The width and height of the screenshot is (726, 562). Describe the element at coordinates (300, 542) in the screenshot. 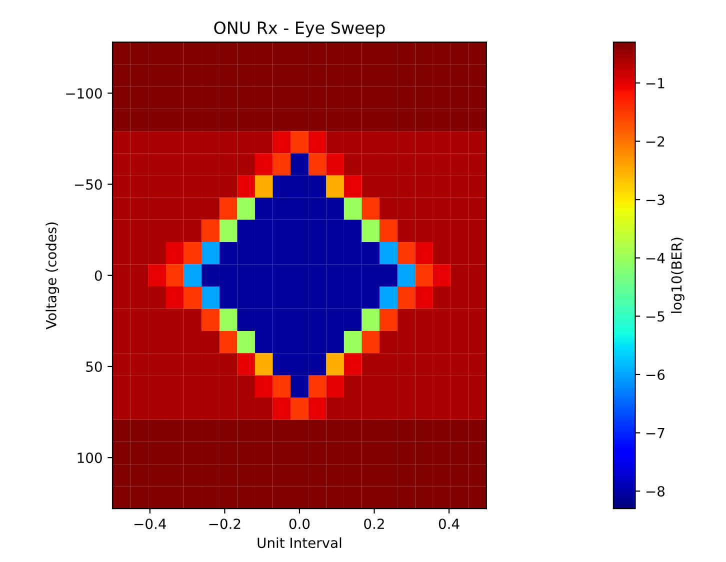

I see `x-axis-title: Unit Interval` at that location.